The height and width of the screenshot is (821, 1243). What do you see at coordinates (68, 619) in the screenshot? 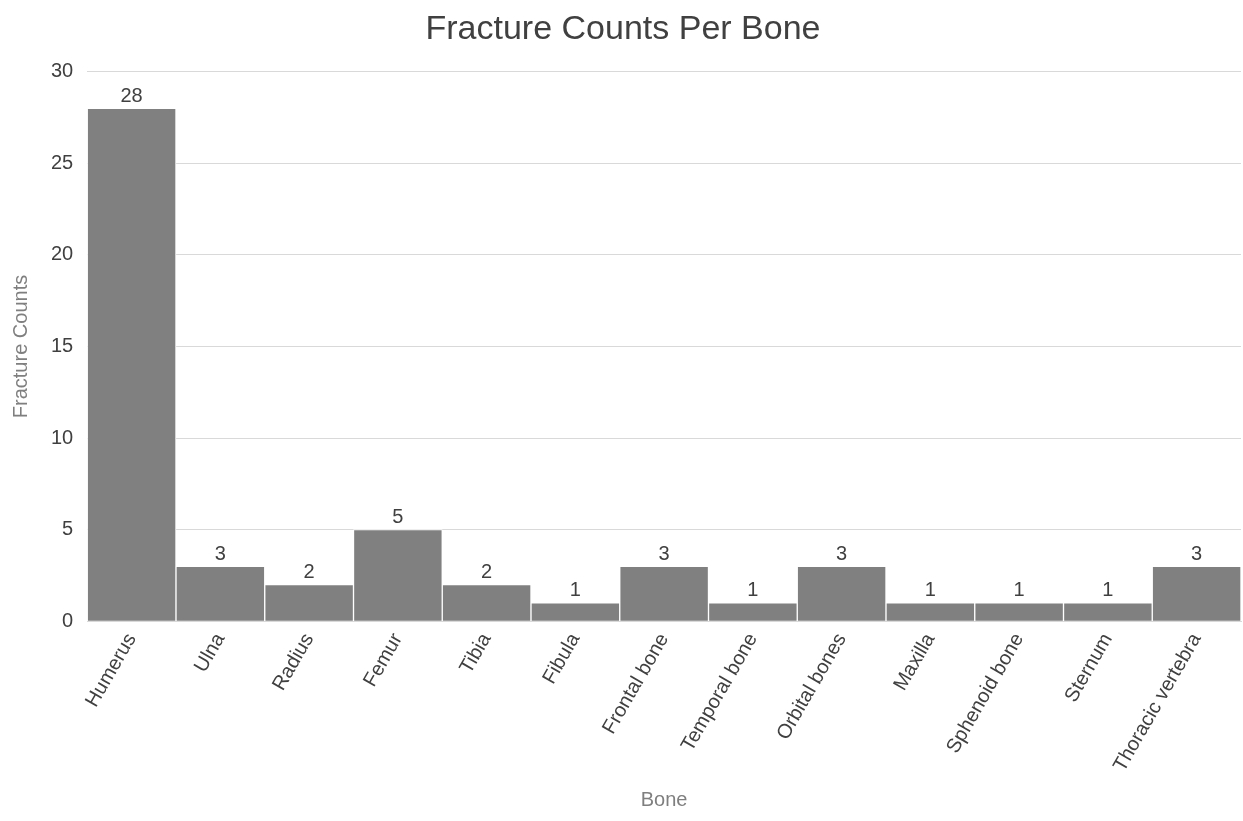
I see `y-tick-label: 0` at bounding box center [68, 619].